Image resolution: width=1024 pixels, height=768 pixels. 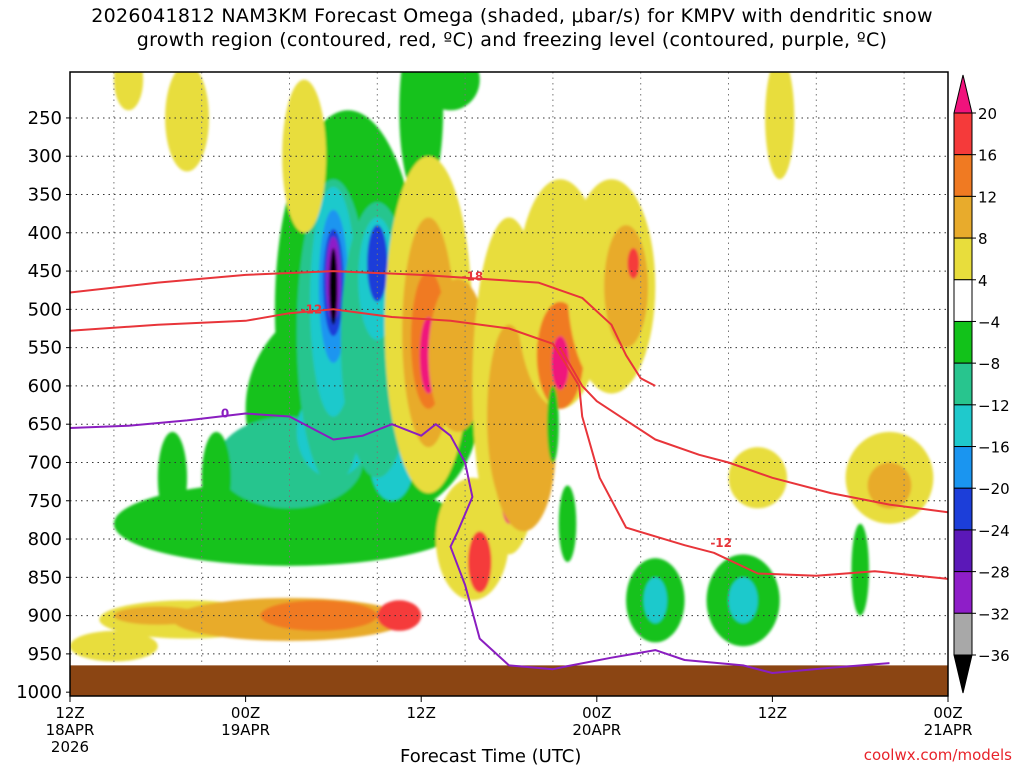 I want to click on colorbar-label: 20, so click(x=987, y=114).